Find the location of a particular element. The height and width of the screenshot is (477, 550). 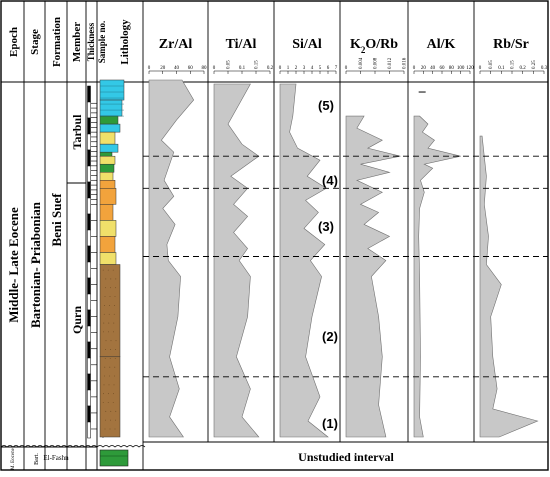

stage-bottom-label: Bart. is located at coordinates (37, 459).